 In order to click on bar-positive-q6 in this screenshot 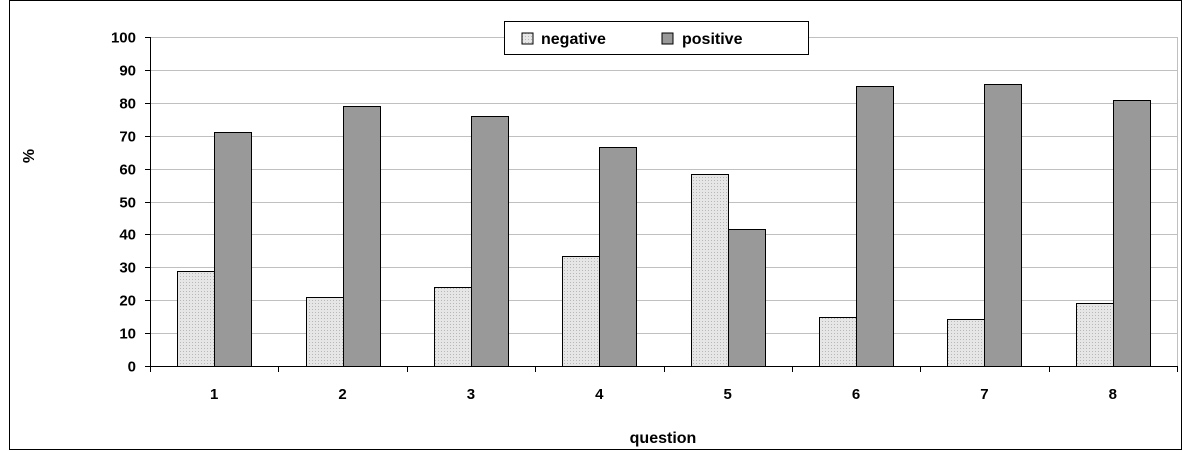, I will do `click(875, 226)`.